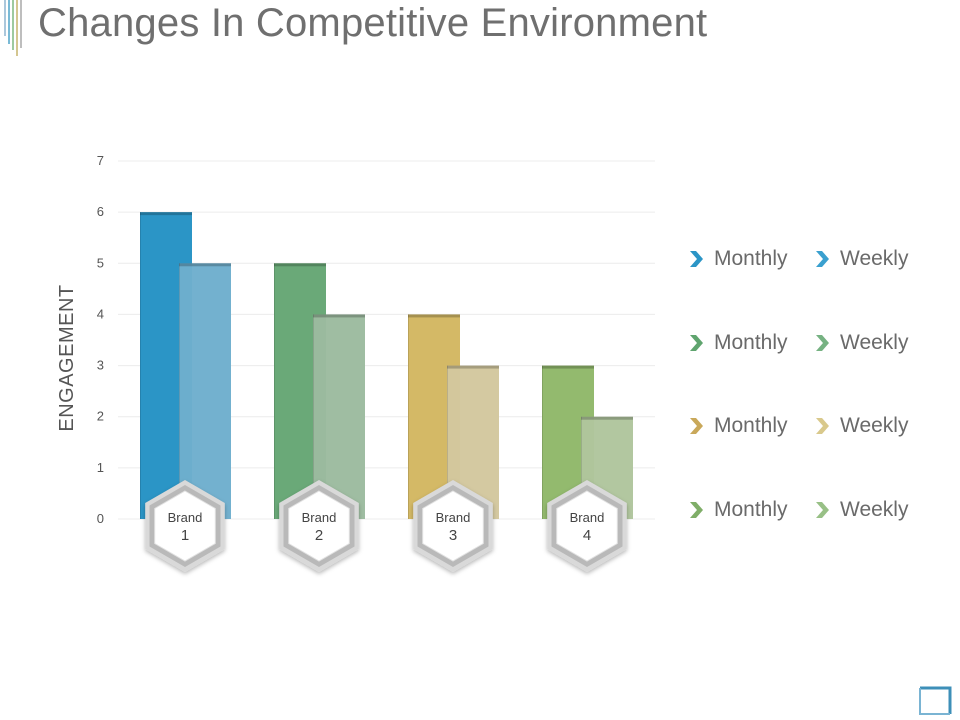 Image resolution: width=960 pixels, height=720 pixels. I want to click on brand-badge-4: Brand 4, so click(587, 526).